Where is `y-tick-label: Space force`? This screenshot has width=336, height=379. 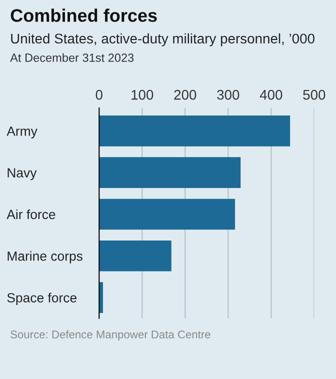
y-tick-label: Space force is located at coordinates (41, 299).